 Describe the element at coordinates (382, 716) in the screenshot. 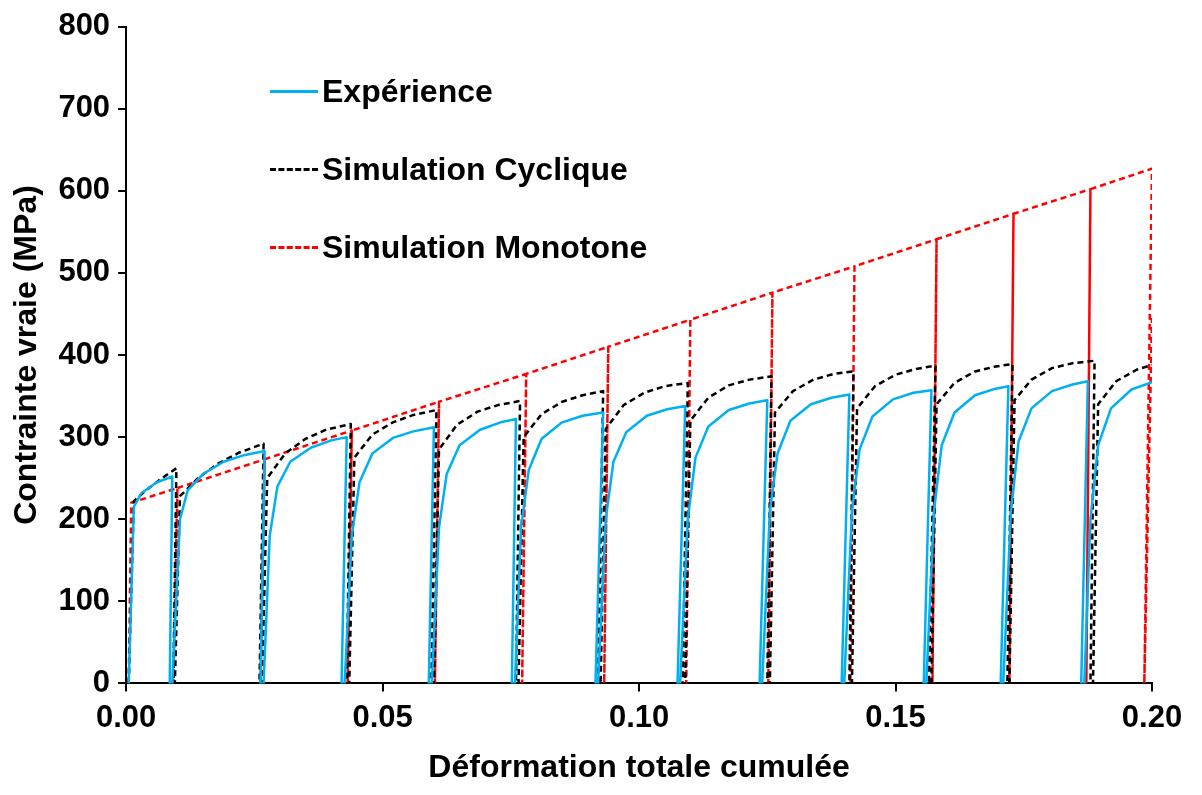

I see `x-tick-label: 0.05` at that location.